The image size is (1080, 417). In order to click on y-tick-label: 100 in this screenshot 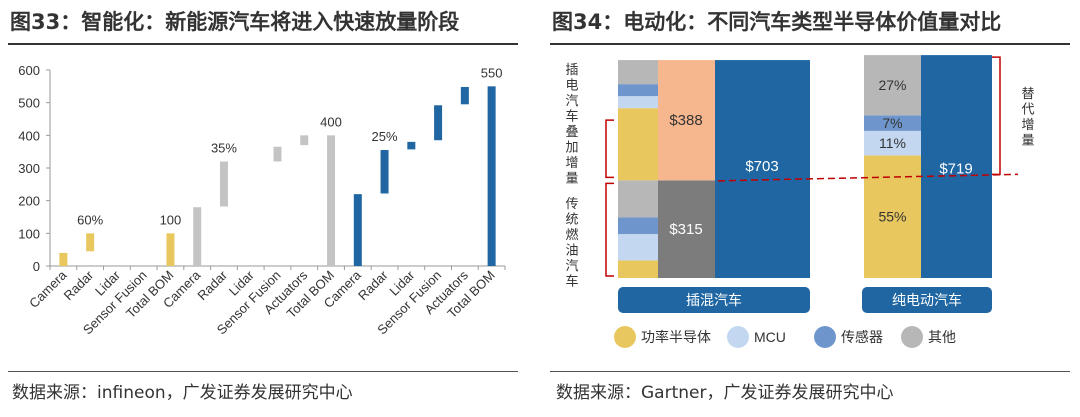, I will do `click(29, 233)`.